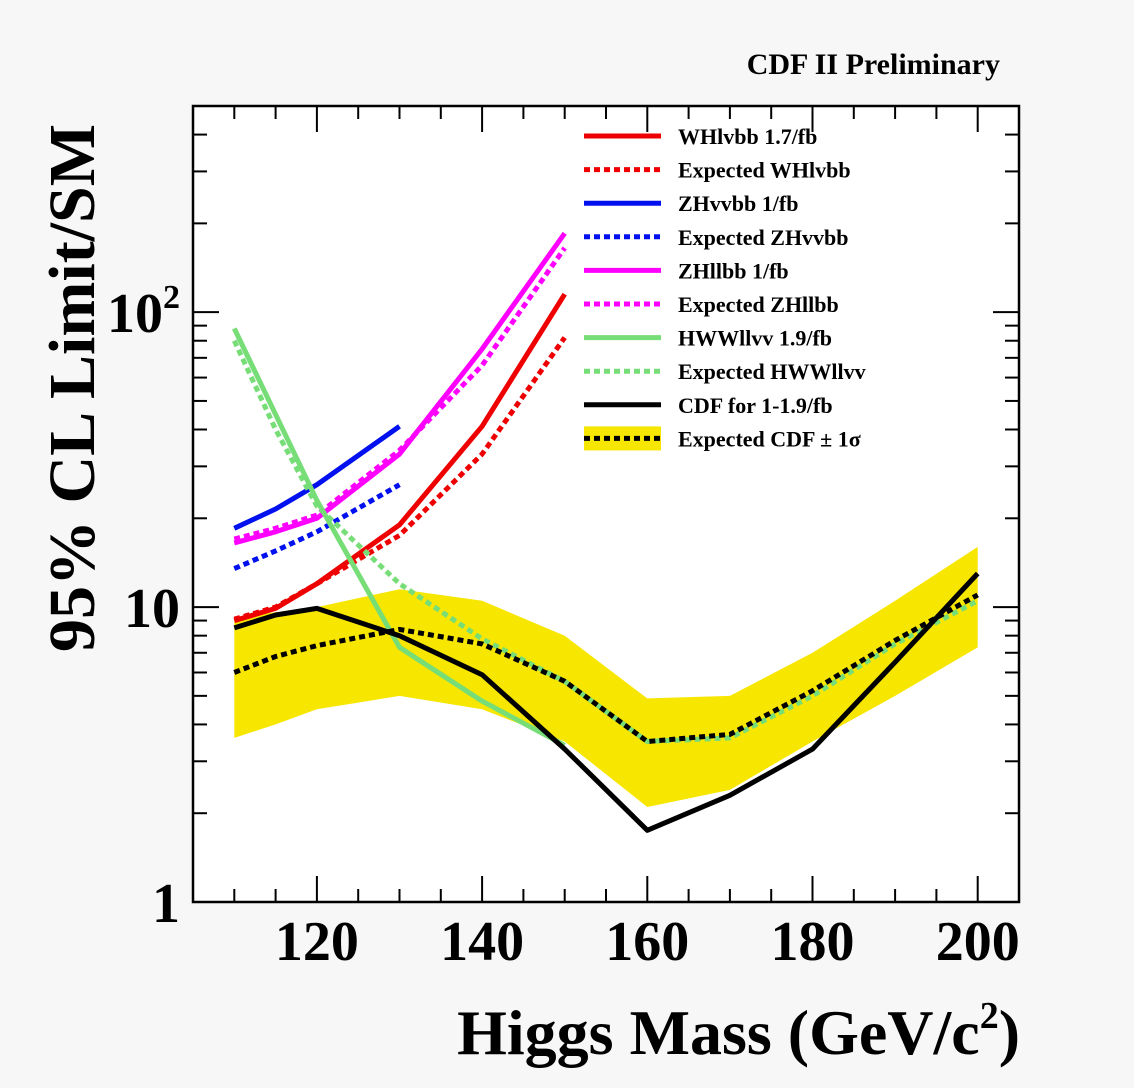  What do you see at coordinates (1009, 1032) in the screenshot?
I see `x-axis-label-close: )` at bounding box center [1009, 1032].